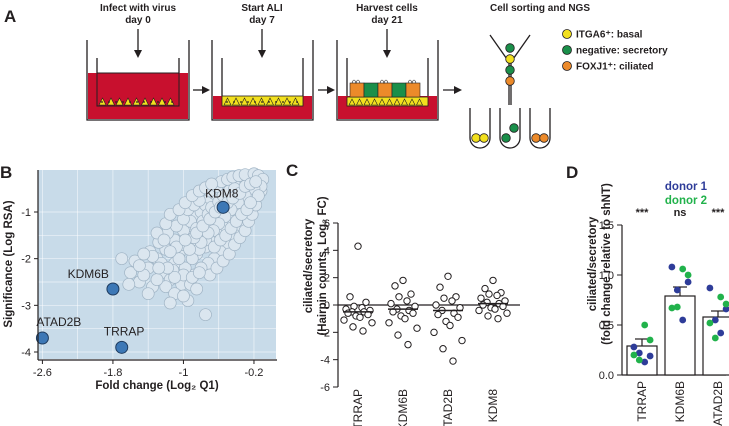  I want to click on category-label-kdm6b: KDM6B, so click(403, 407).